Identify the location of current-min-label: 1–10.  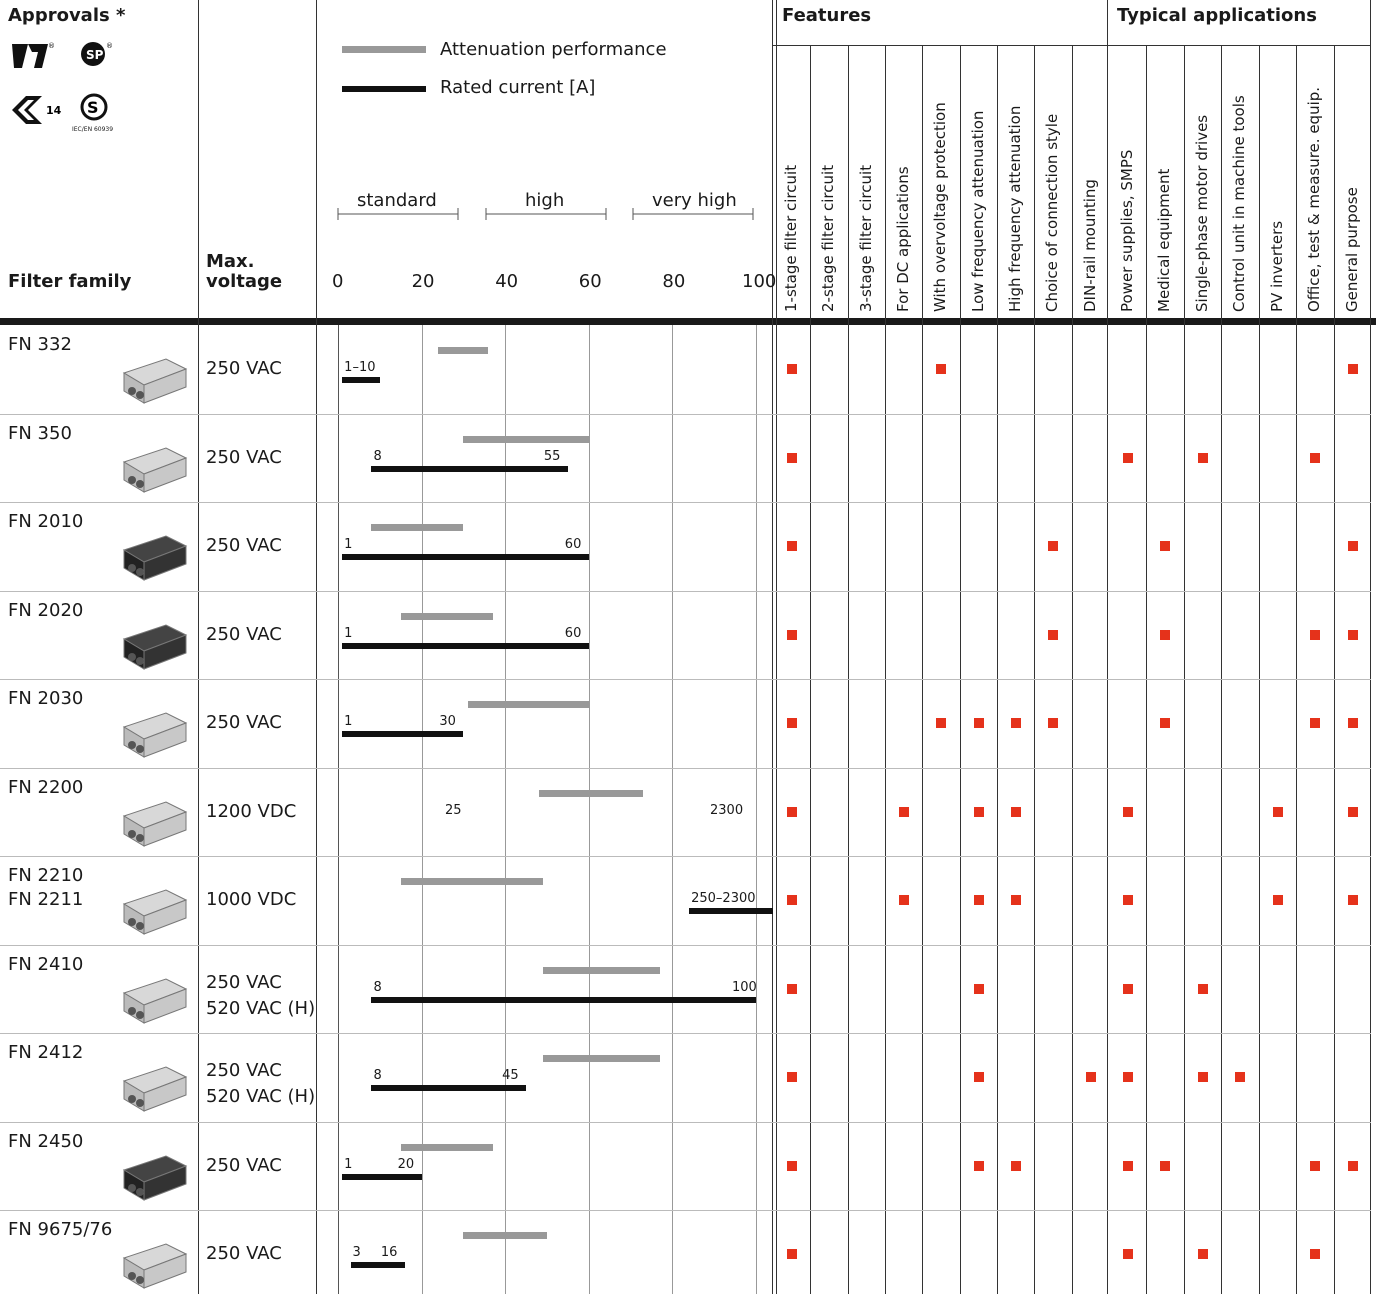
(360, 367).